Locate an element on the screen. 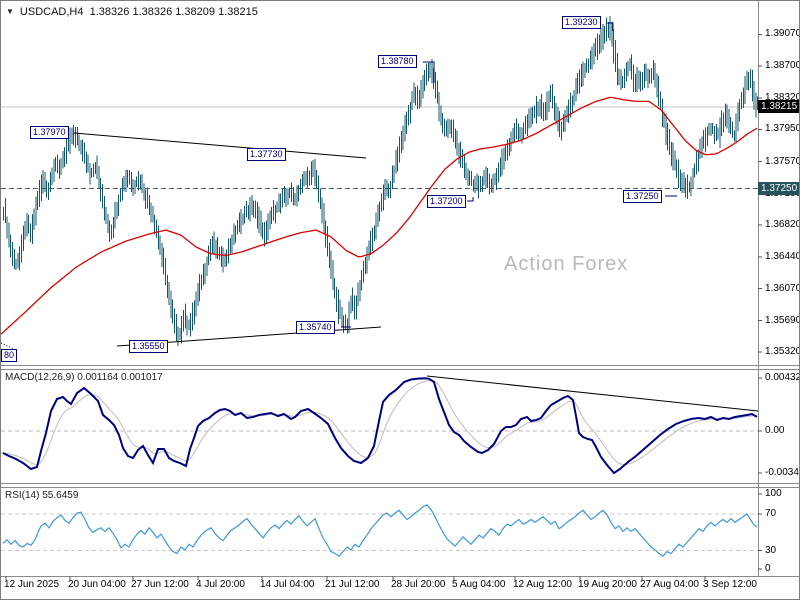 The height and width of the screenshot is (600, 800). rsi-indicator-label: RSI(14) 55.6459 is located at coordinates (42, 495).